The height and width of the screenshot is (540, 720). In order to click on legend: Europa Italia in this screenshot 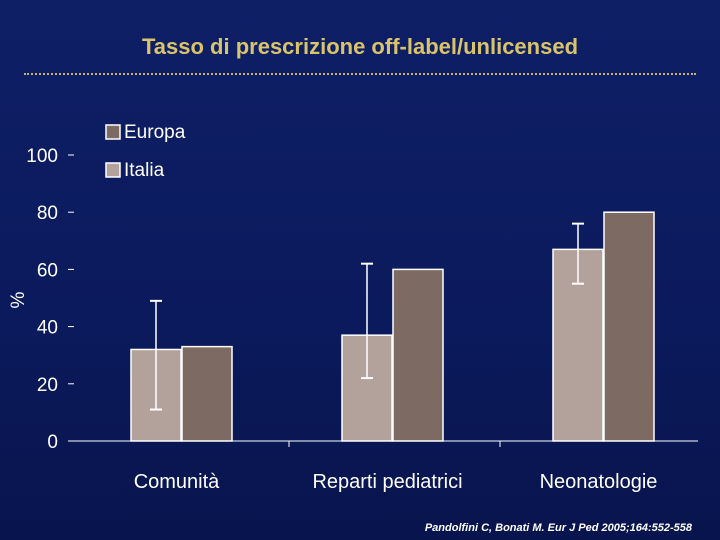, I will do `click(145, 151)`.